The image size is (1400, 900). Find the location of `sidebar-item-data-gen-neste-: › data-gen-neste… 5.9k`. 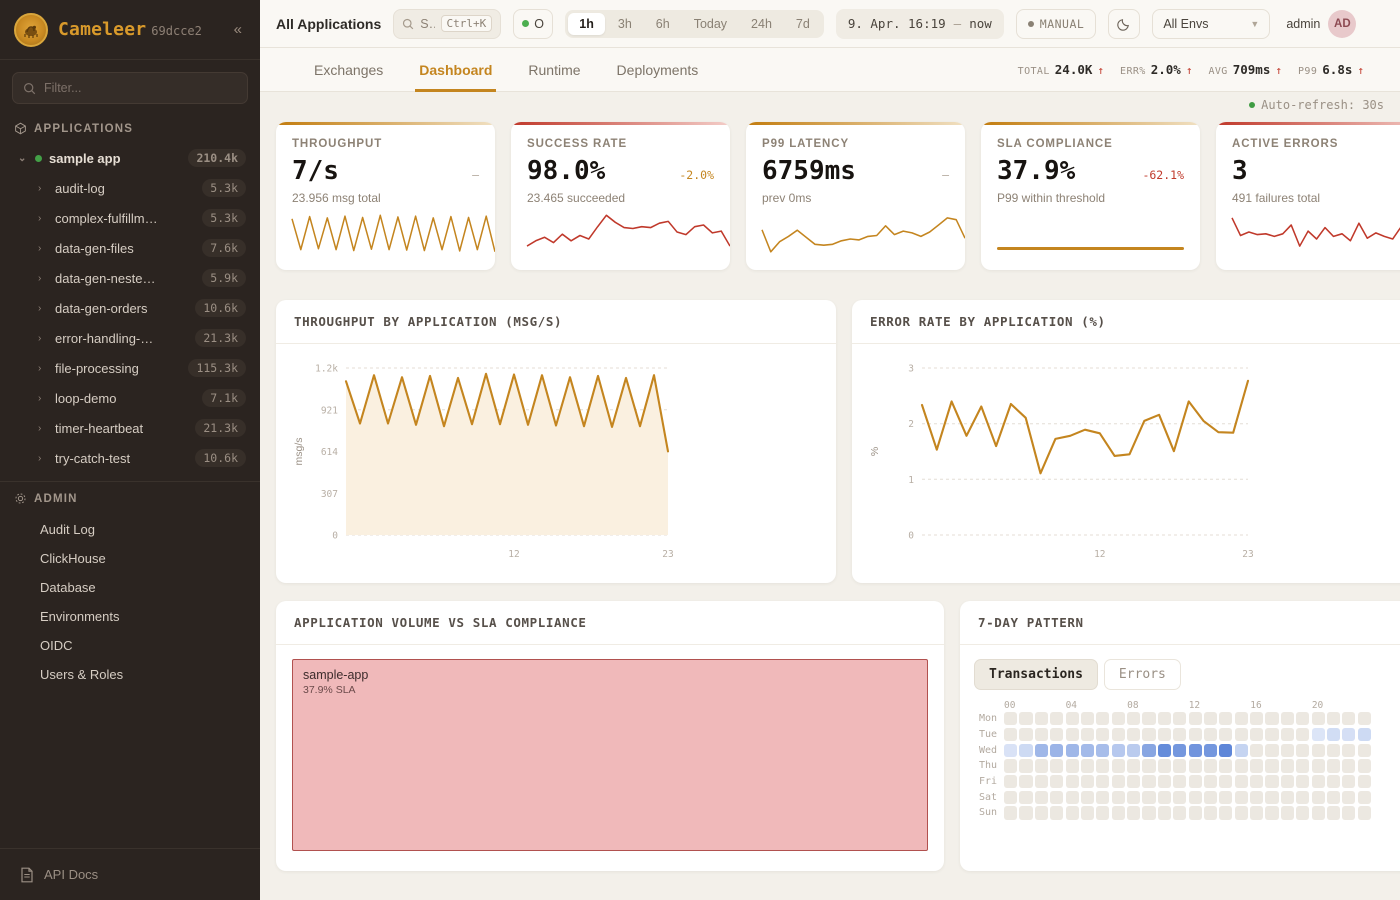

sidebar-item-data-gen-neste-: › data-gen-neste… 5.9k is located at coordinates (130, 278).